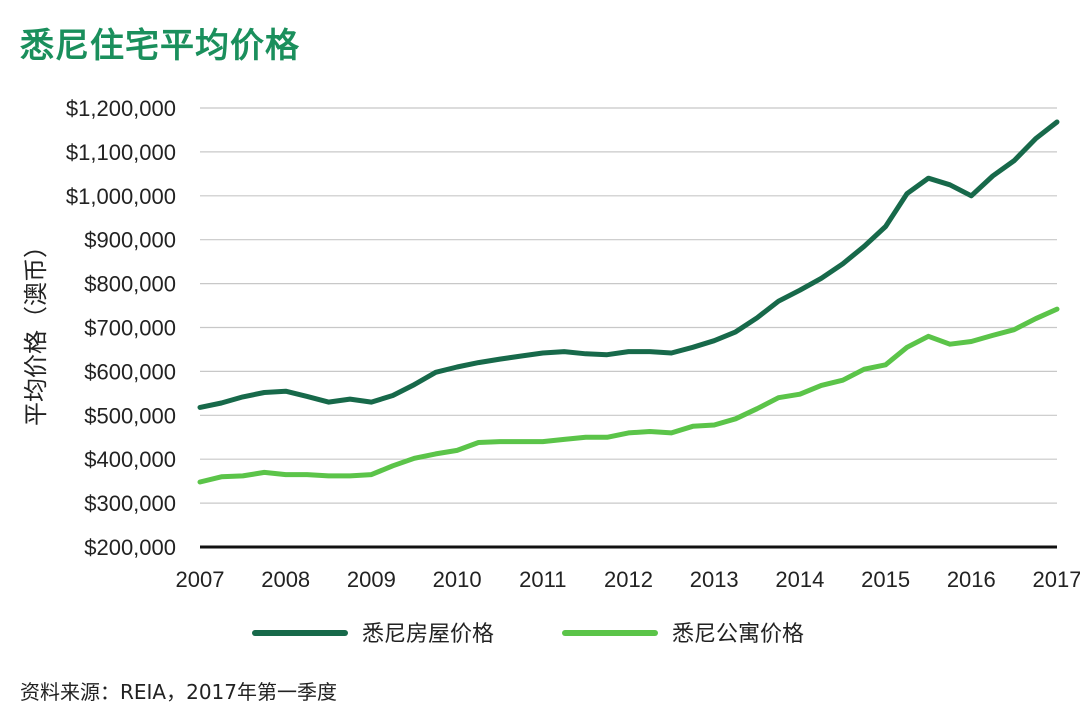 The image size is (1080, 726). What do you see at coordinates (160, 46) in the screenshot?
I see `chart-title: 悉尼住宅平均价格` at bounding box center [160, 46].